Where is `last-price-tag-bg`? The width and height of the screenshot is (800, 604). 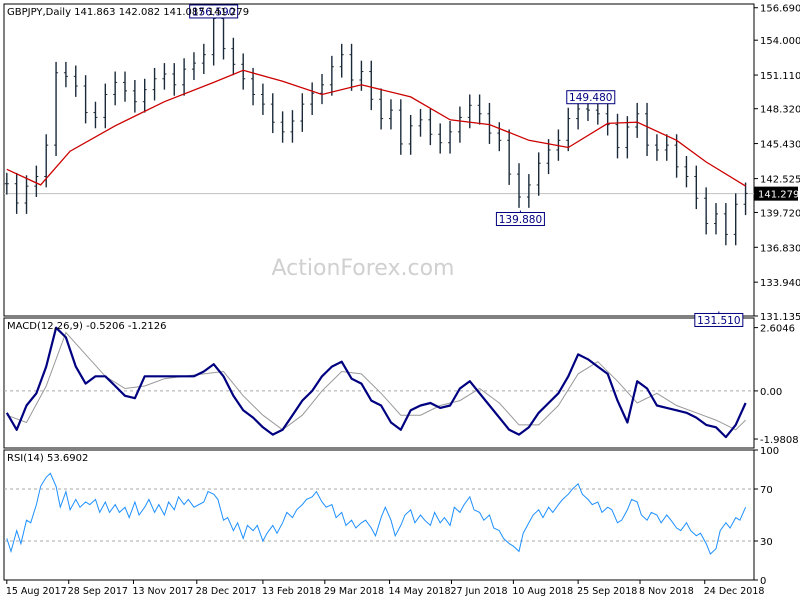
last-price-tag-bg is located at coordinates (776, 193).